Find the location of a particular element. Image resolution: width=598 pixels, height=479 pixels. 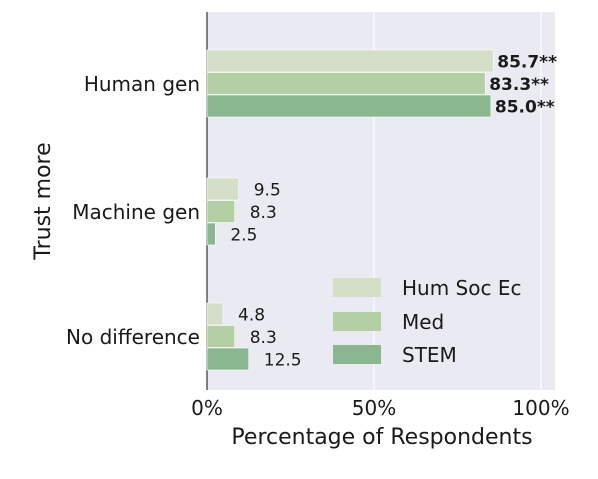

x-tick-label: 0% is located at coordinates (207, 408).